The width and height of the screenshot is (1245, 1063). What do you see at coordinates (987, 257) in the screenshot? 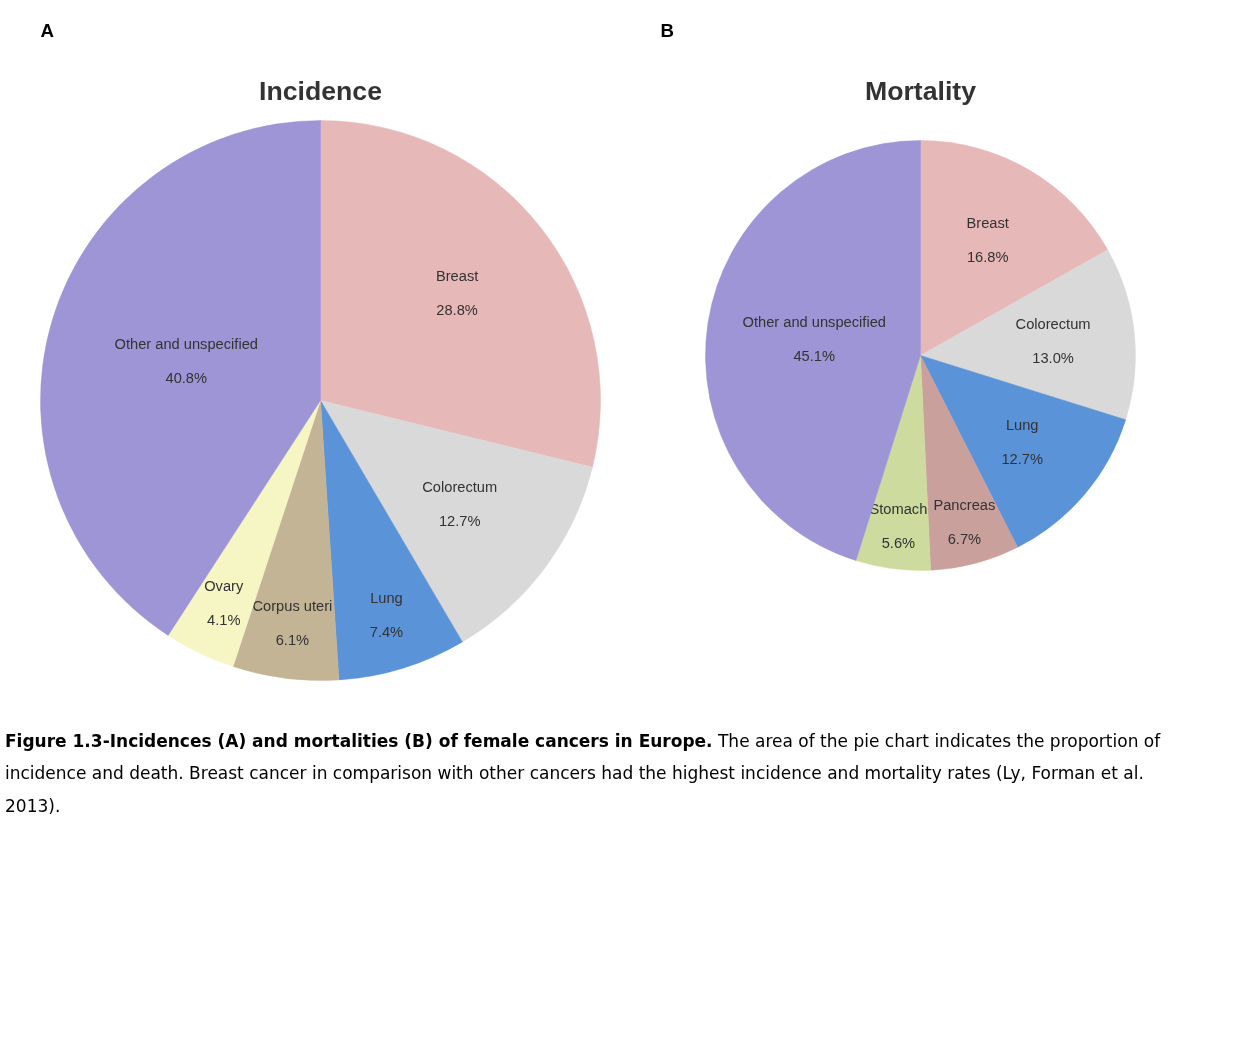
I see `data-label: 16.8%` at bounding box center [987, 257].